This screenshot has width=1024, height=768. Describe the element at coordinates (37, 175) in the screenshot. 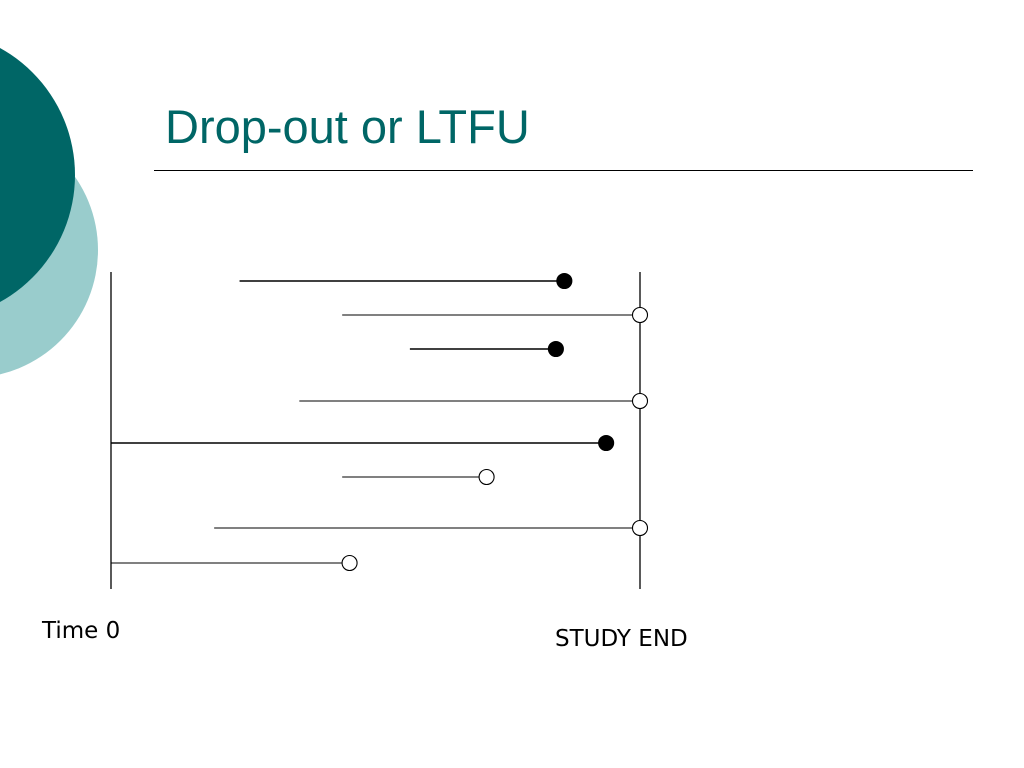

I see `decorative-circle-dark` at that location.